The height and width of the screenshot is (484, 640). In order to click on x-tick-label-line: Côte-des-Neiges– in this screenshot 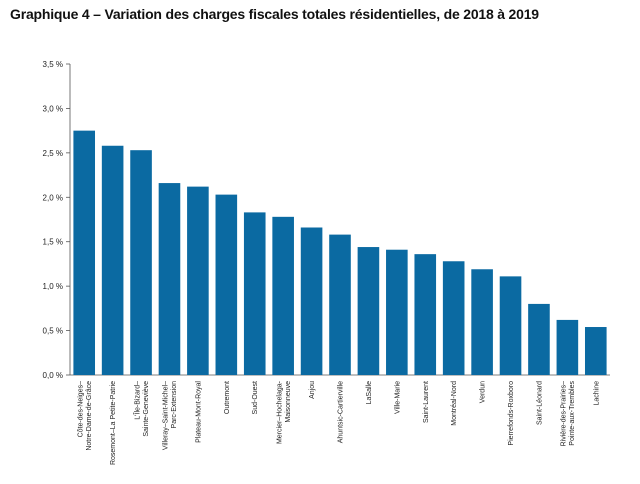, I will do `click(80, 409)`.